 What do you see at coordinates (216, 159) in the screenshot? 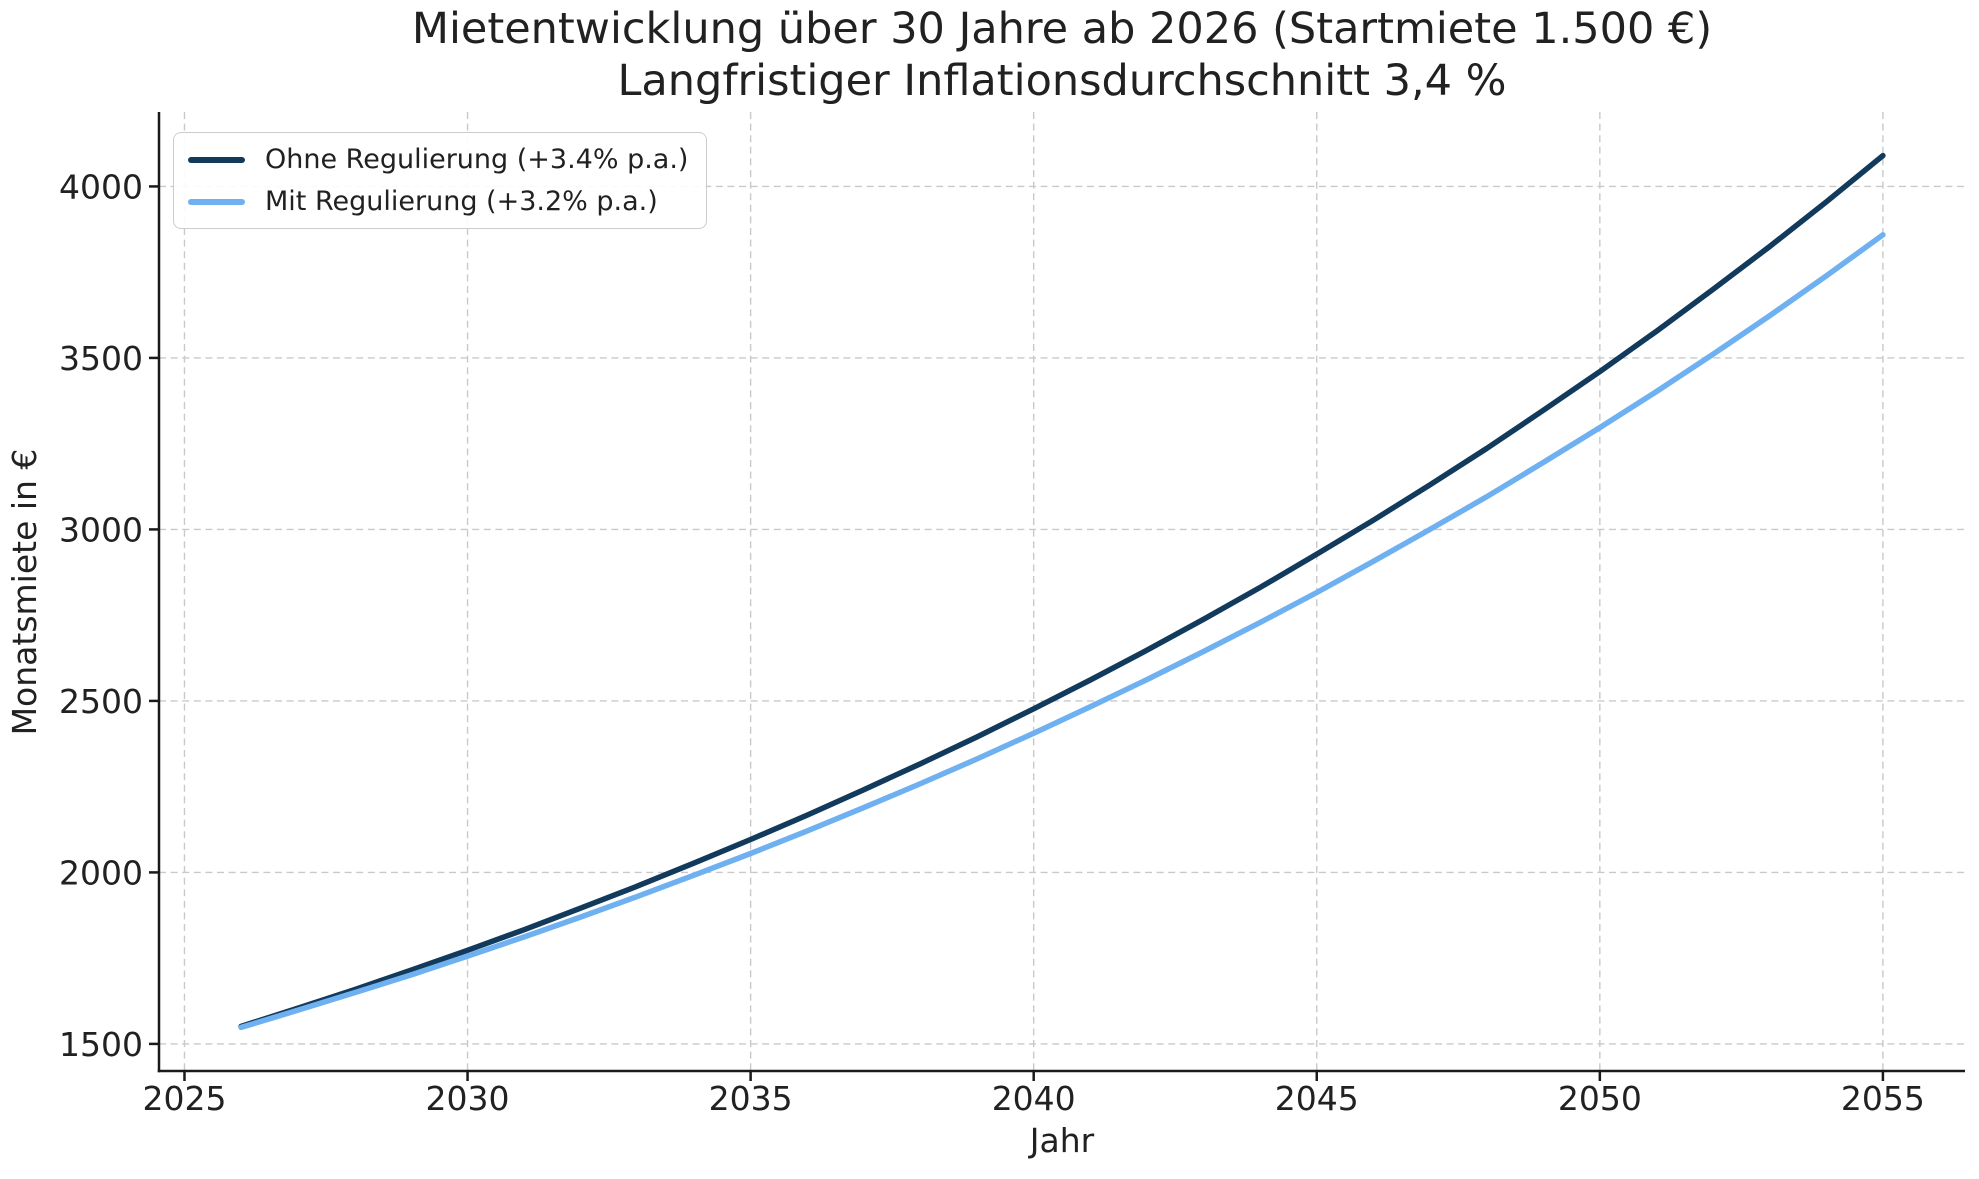
I see `legend-line-swatch-dark` at bounding box center [216, 159].